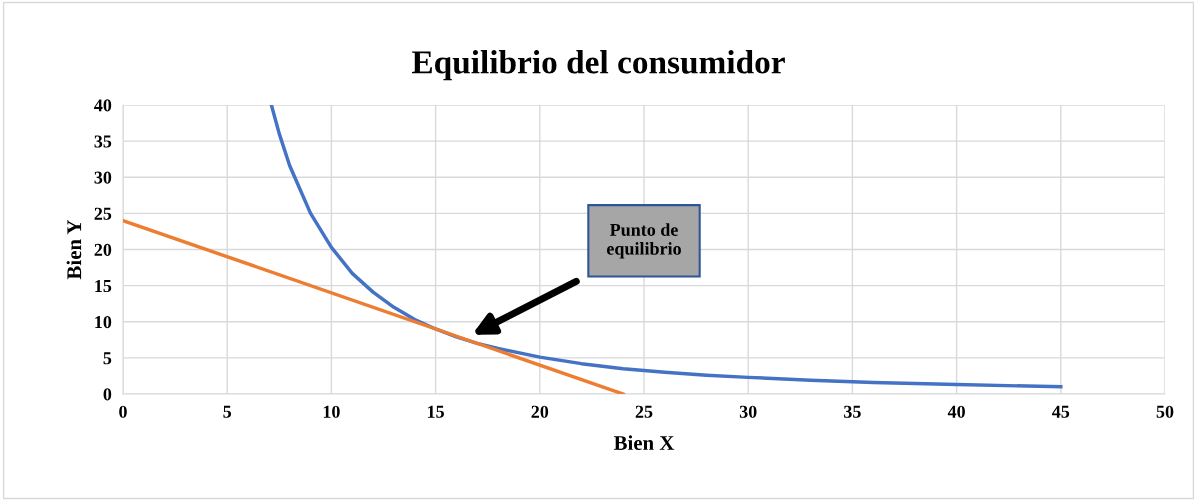 The image size is (1197, 501). Describe the element at coordinates (644, 443) in the screenshot. I see `x-axis-title: Bien X` at that location.